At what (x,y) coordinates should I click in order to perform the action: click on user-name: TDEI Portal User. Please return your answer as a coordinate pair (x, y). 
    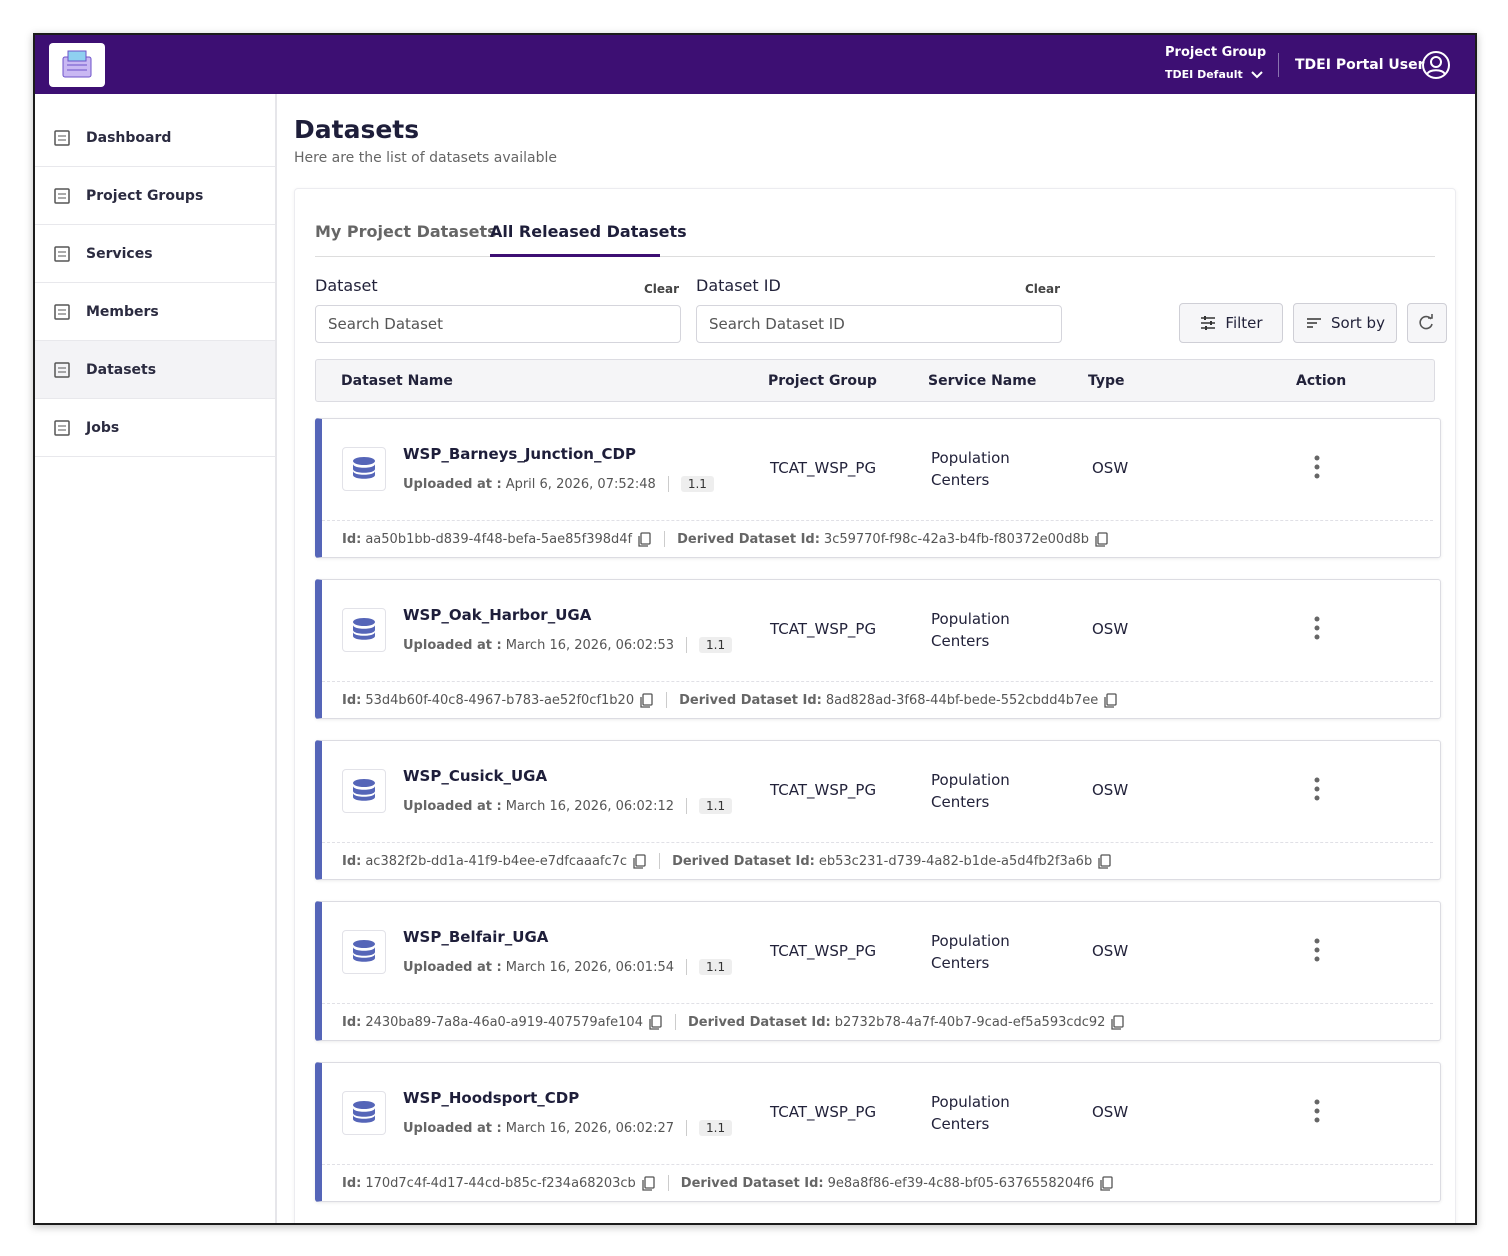
    Looking at the image, I should click on (1360, 65).